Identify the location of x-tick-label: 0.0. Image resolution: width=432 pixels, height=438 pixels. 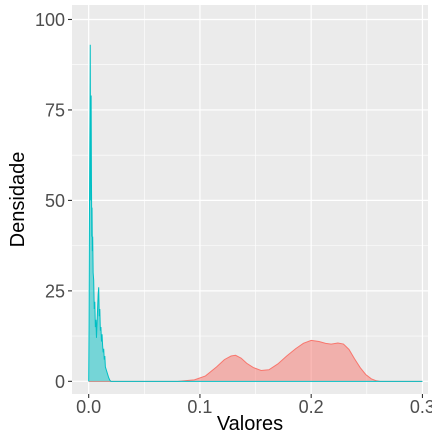
(88, 407).